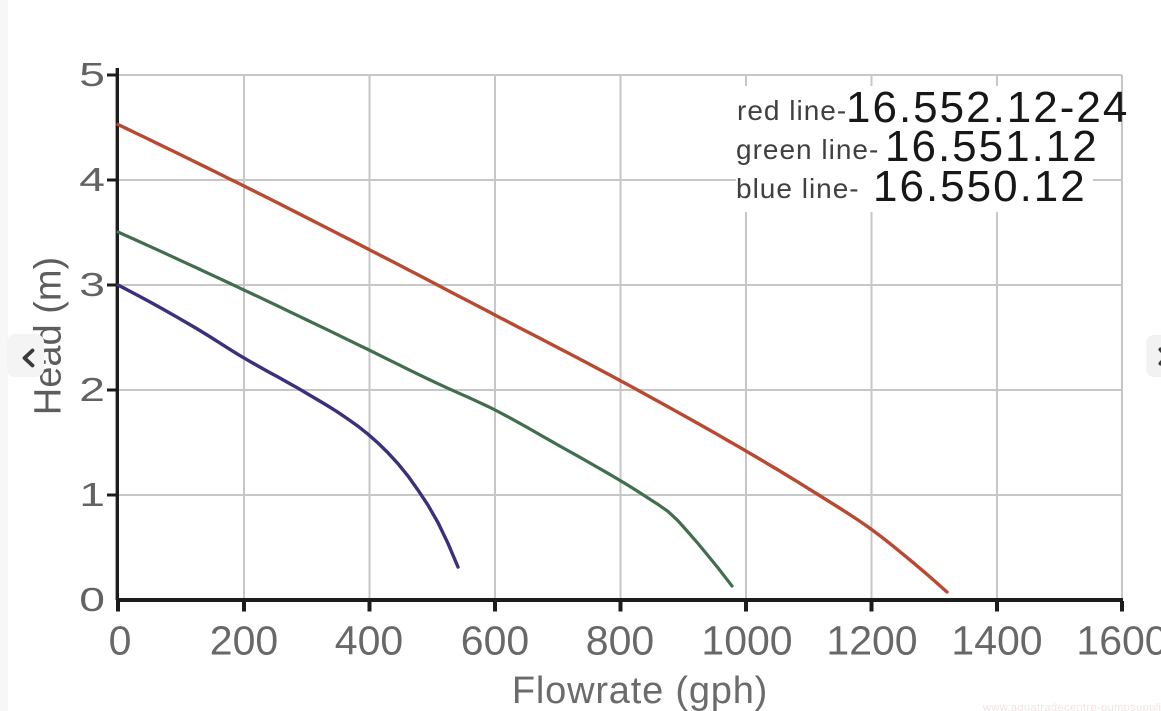  Describe the element at coordinates (996, 641) in the screenshot. I see `svg-text: 1400` at that location.